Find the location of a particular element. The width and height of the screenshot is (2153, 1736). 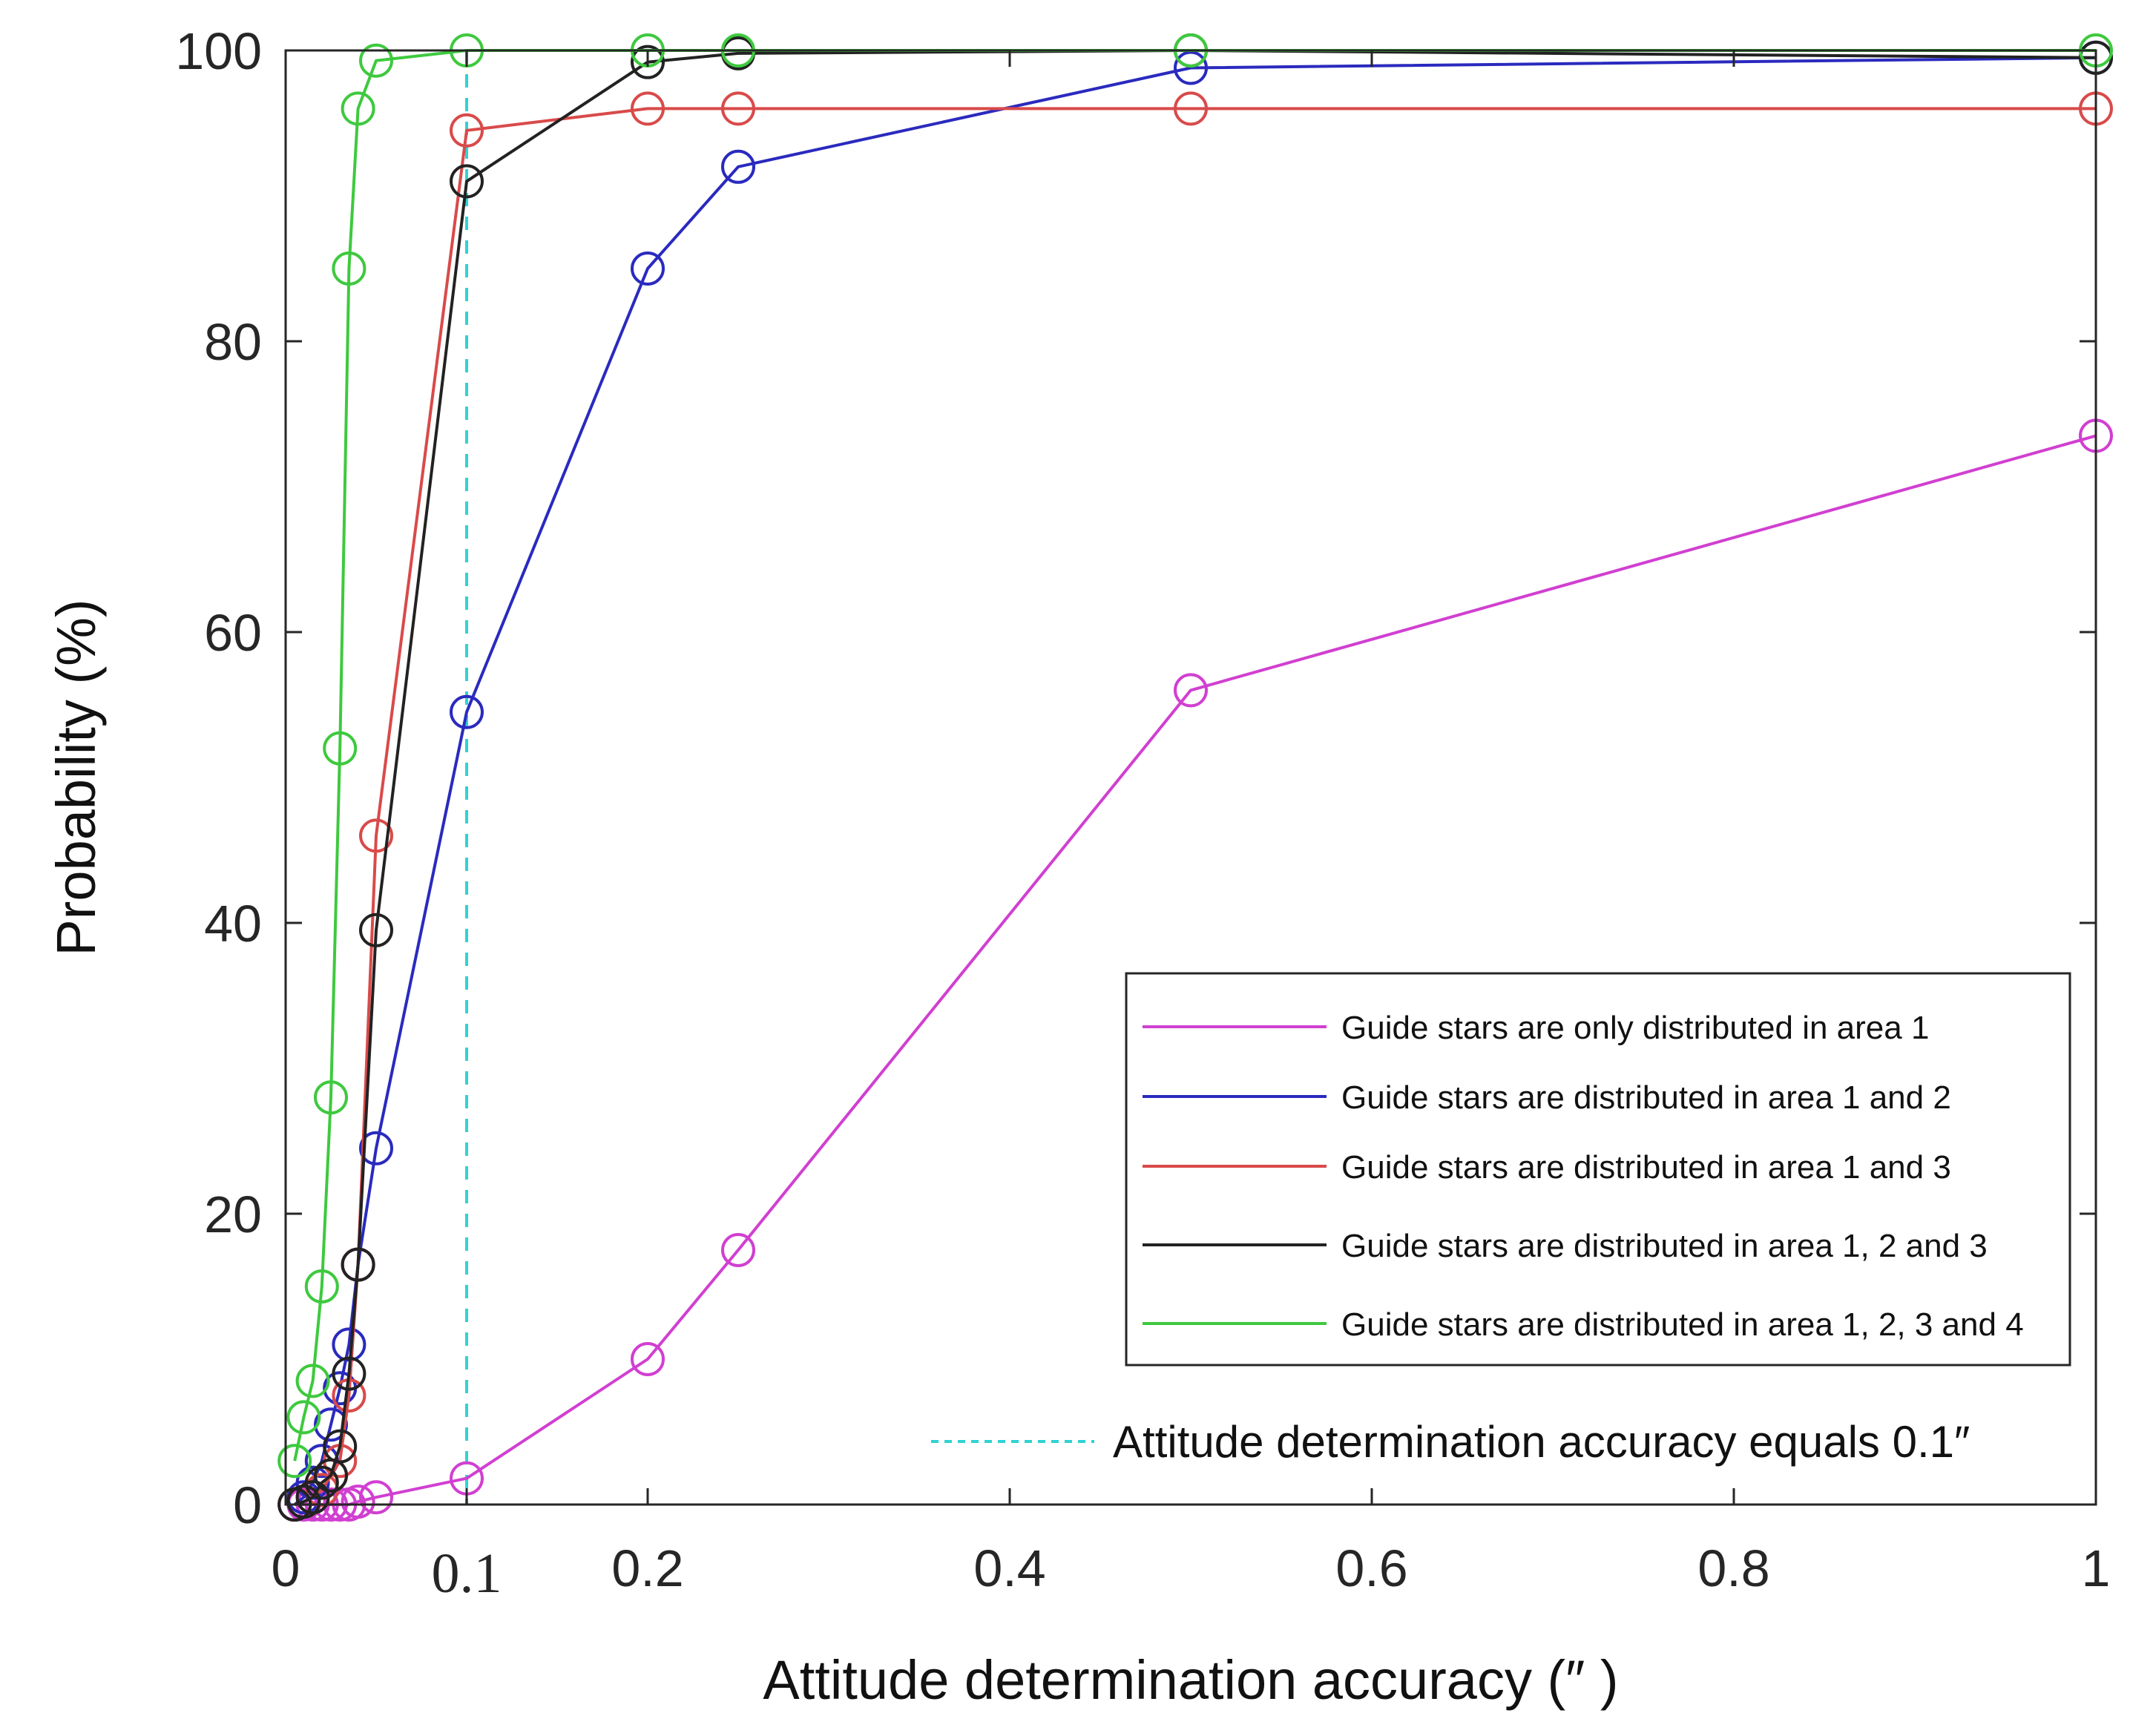

x-tick-label: 0 is located at coordinates (286, 1568).